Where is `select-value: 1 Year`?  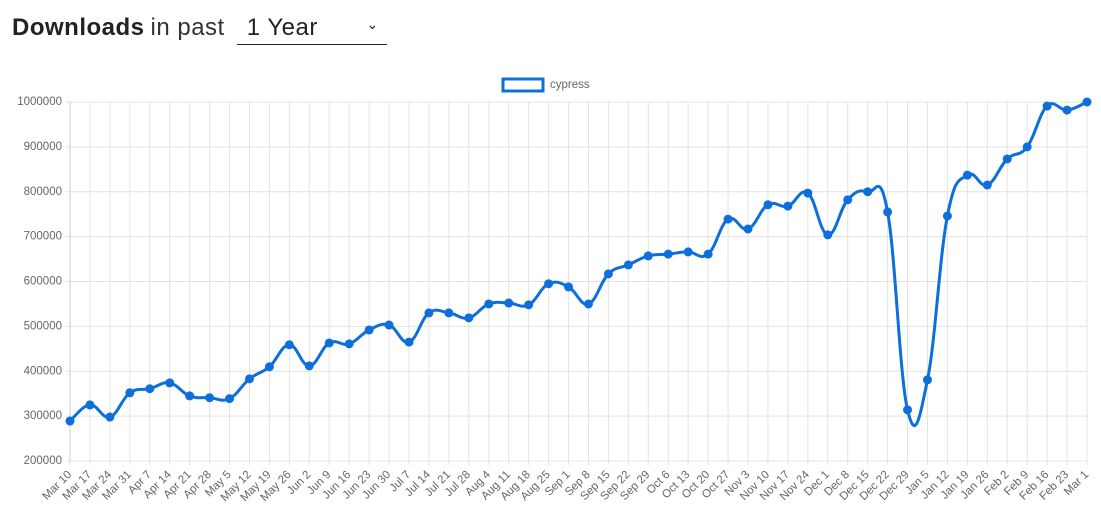
select-value: 1 Year is located at coordinates (282, 27).